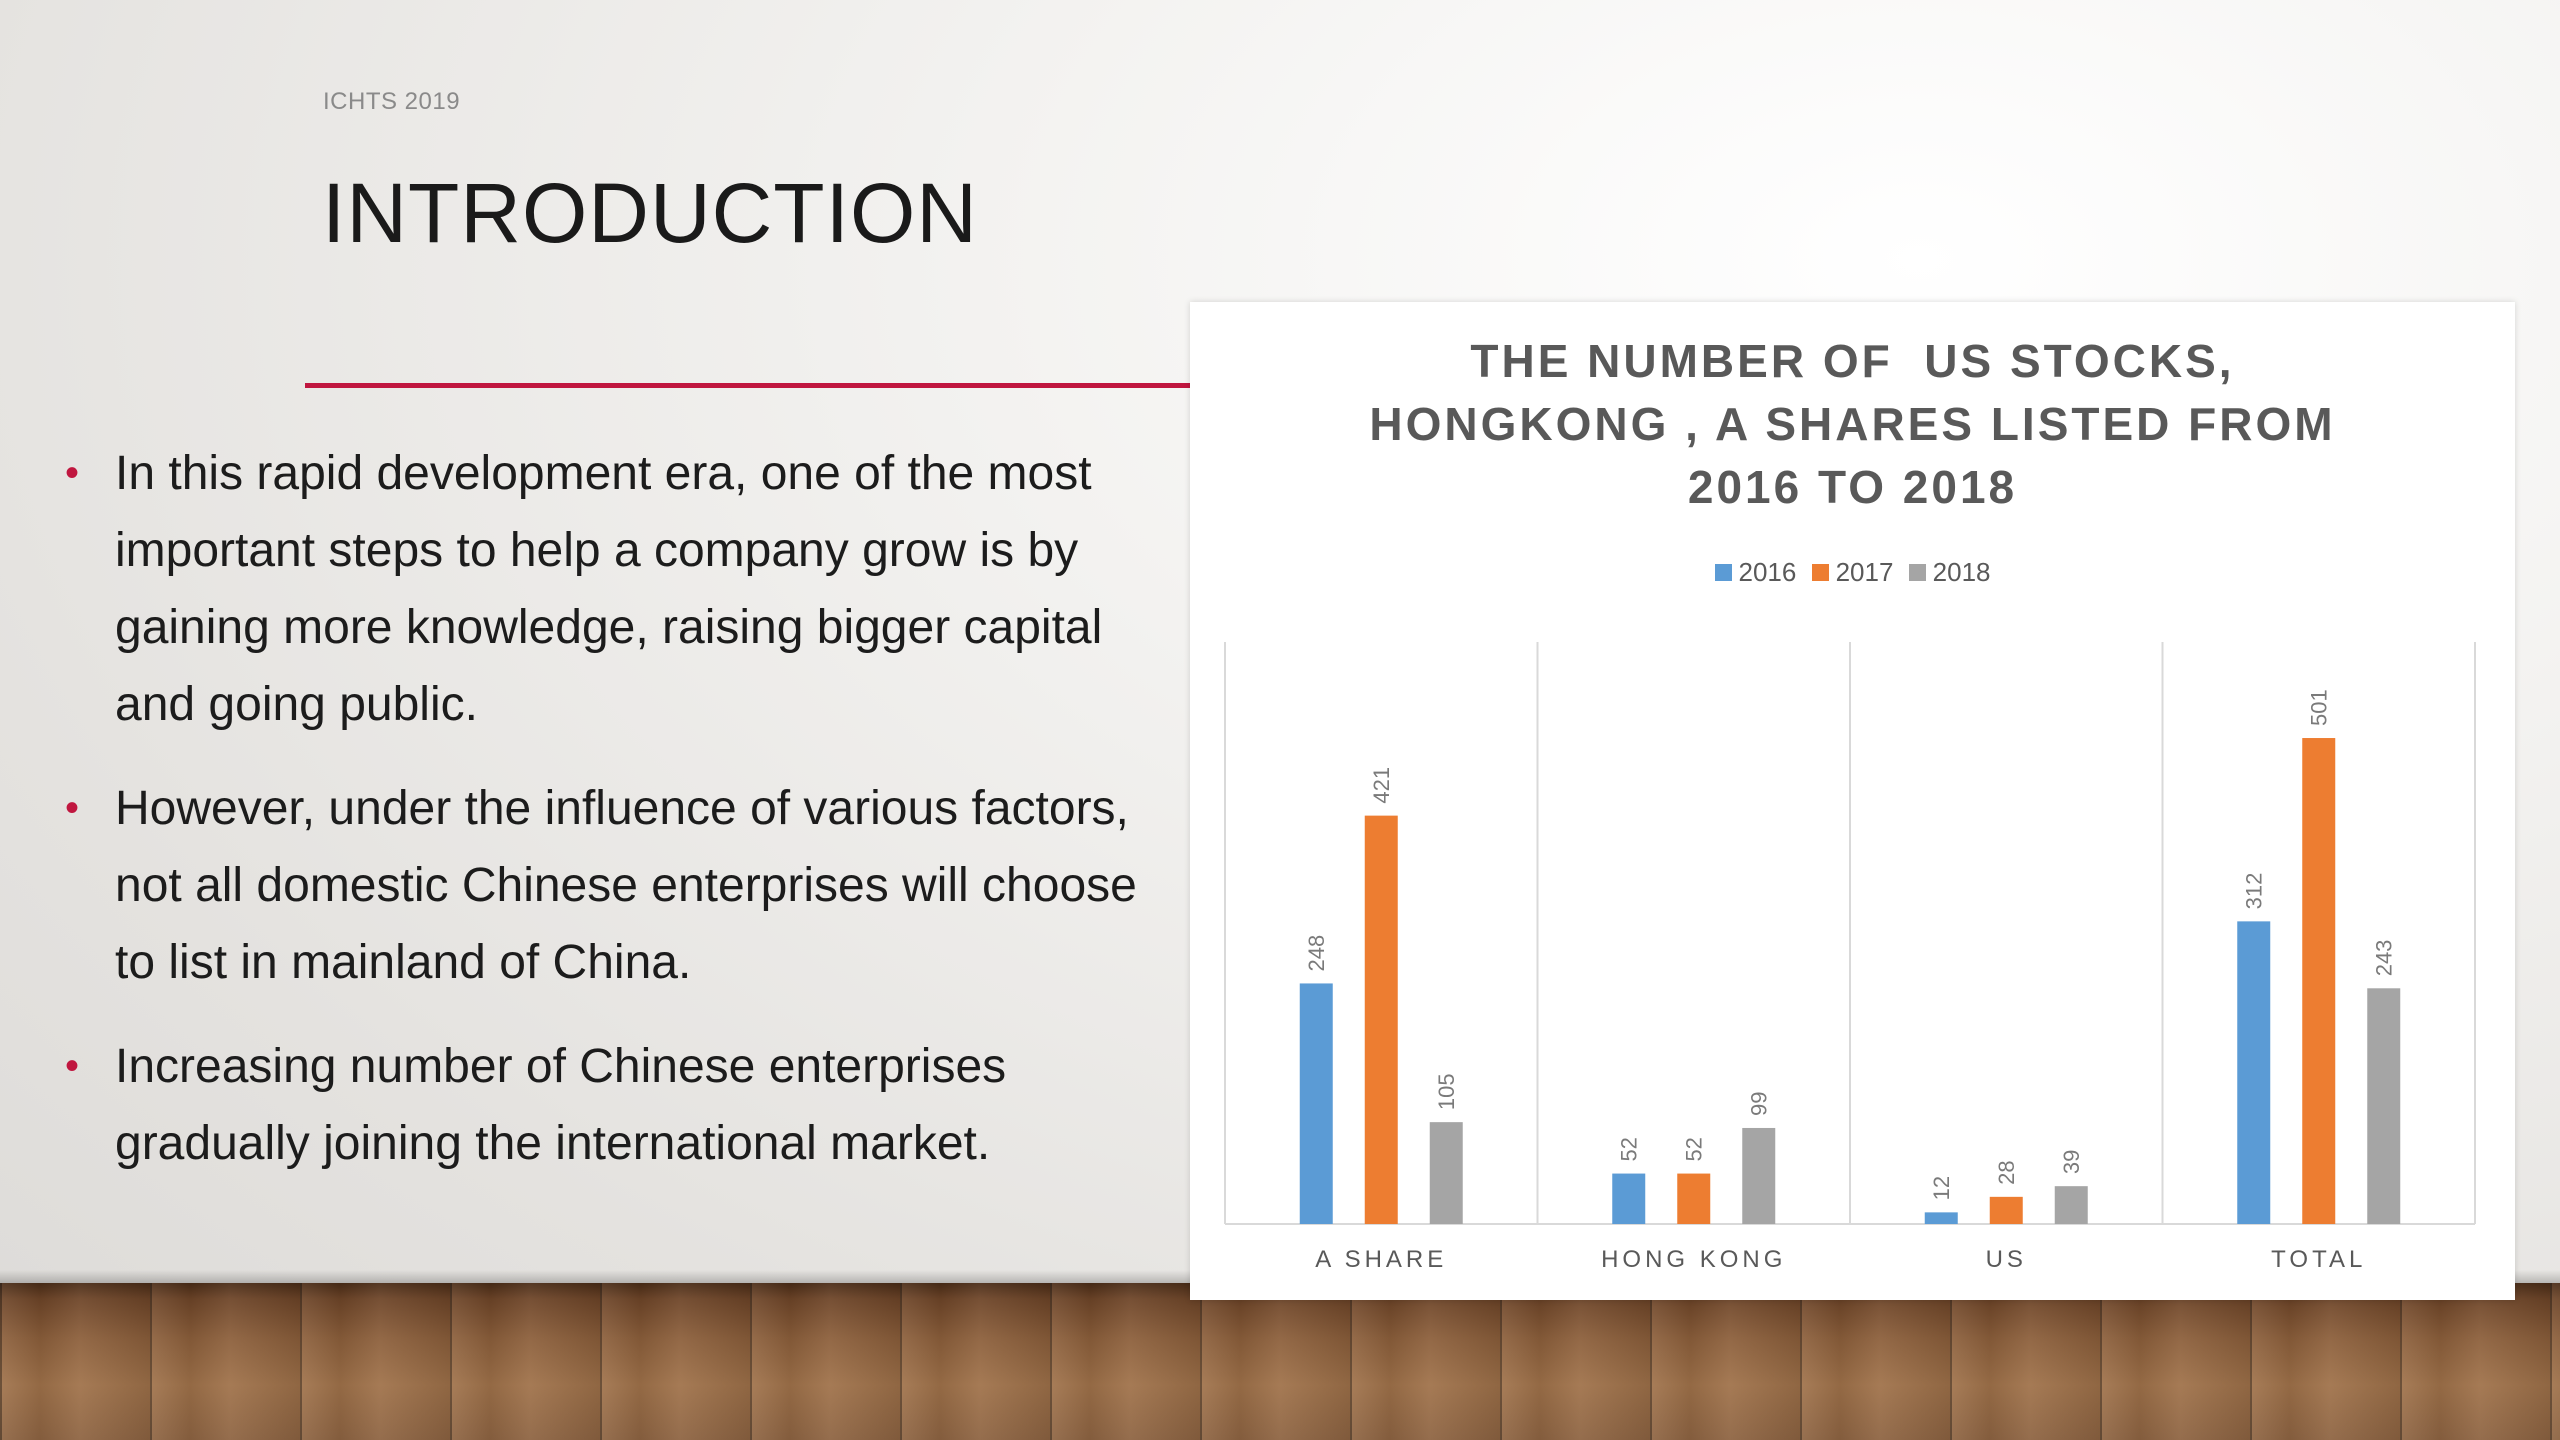 The image size is (2560, 1440). Describe the element at coordinates (2384, 958) in the screenshot. I see `data-label: 243` at that location.